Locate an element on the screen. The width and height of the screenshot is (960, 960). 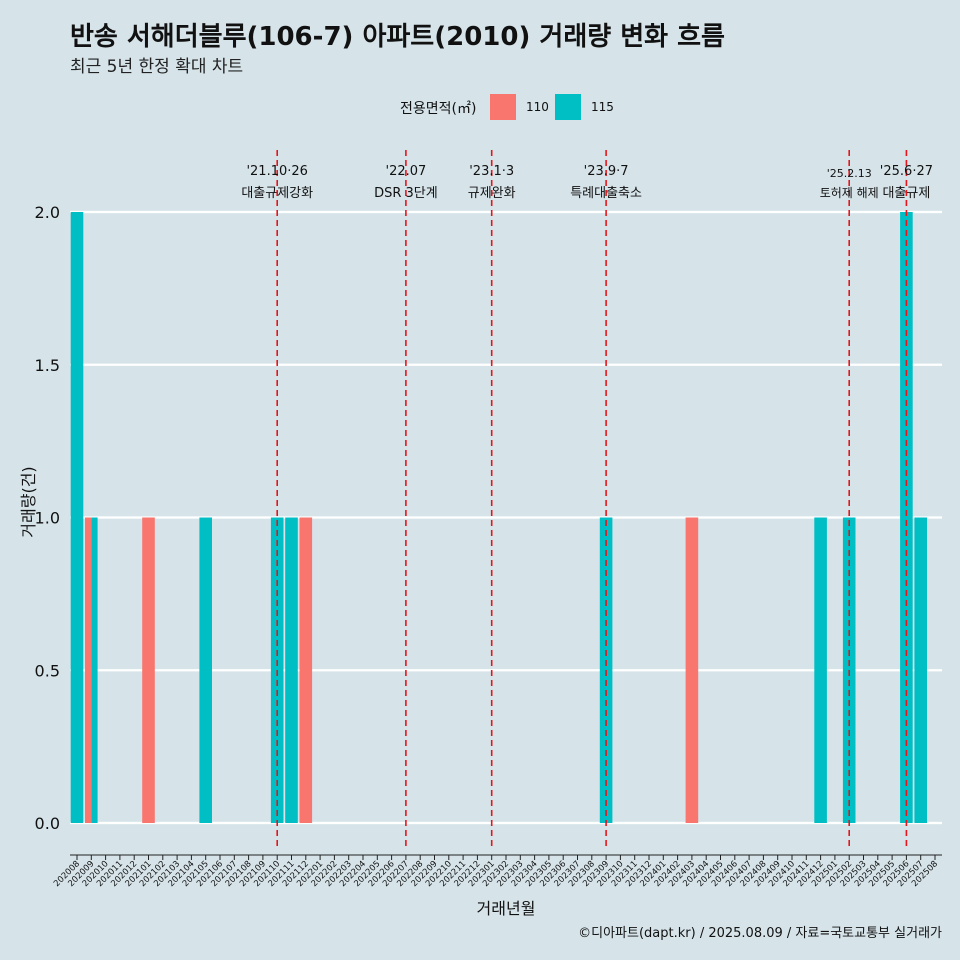
event-name-label: 특례대출축소 is located at coordinates (606, 193).